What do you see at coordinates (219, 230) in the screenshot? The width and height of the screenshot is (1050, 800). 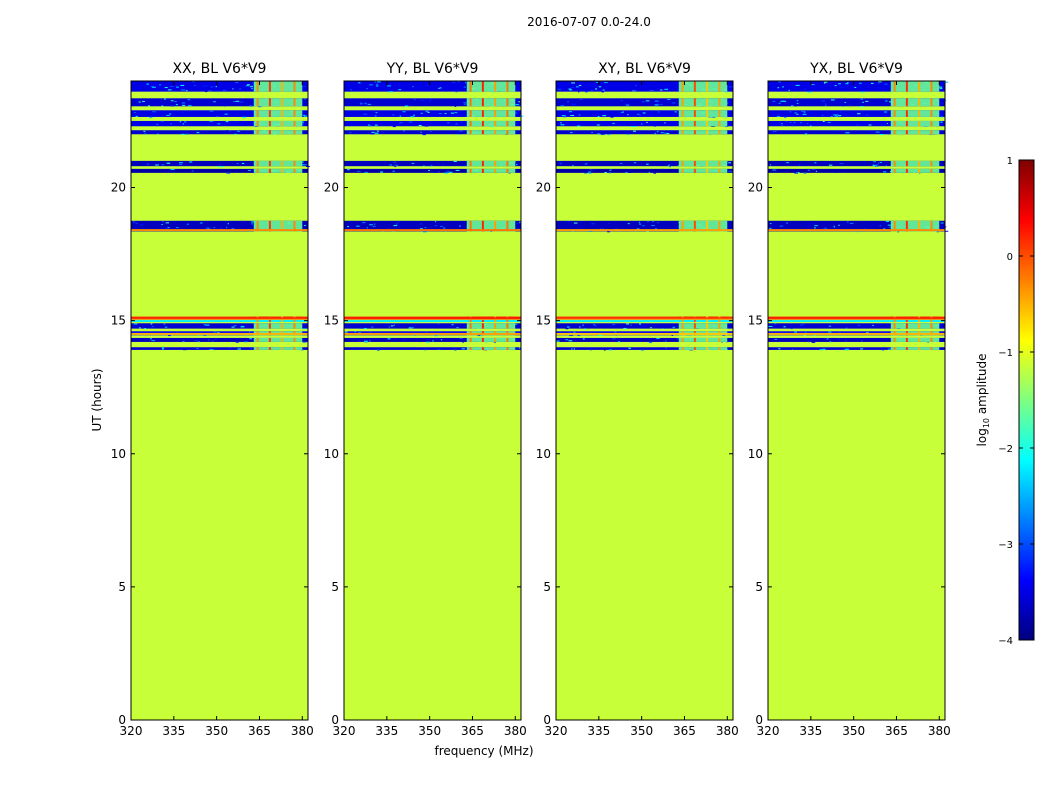 I see `bright-row` at bounding box center [219, 230].